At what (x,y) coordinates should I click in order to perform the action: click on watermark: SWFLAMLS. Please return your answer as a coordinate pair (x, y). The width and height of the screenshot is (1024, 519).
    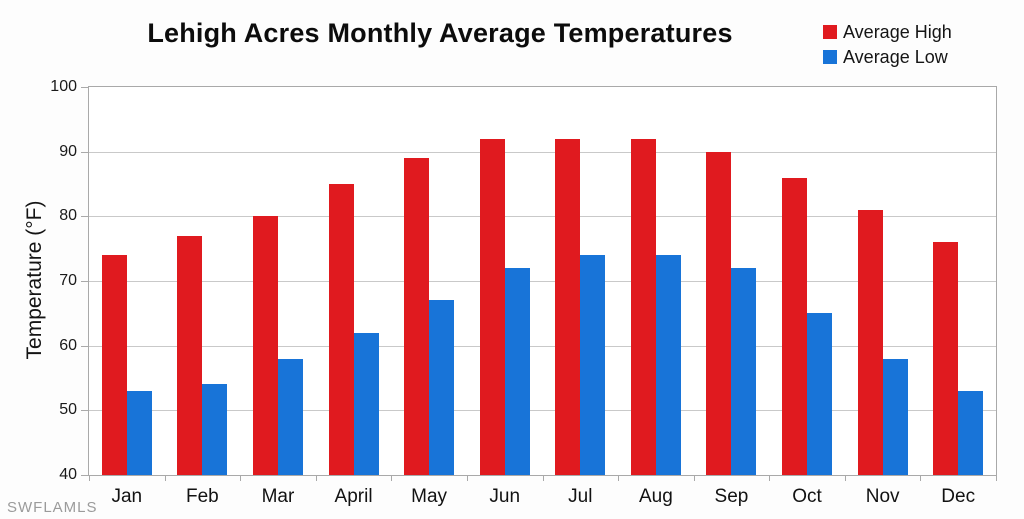
    Looking at the image, I should click on (52, 507).